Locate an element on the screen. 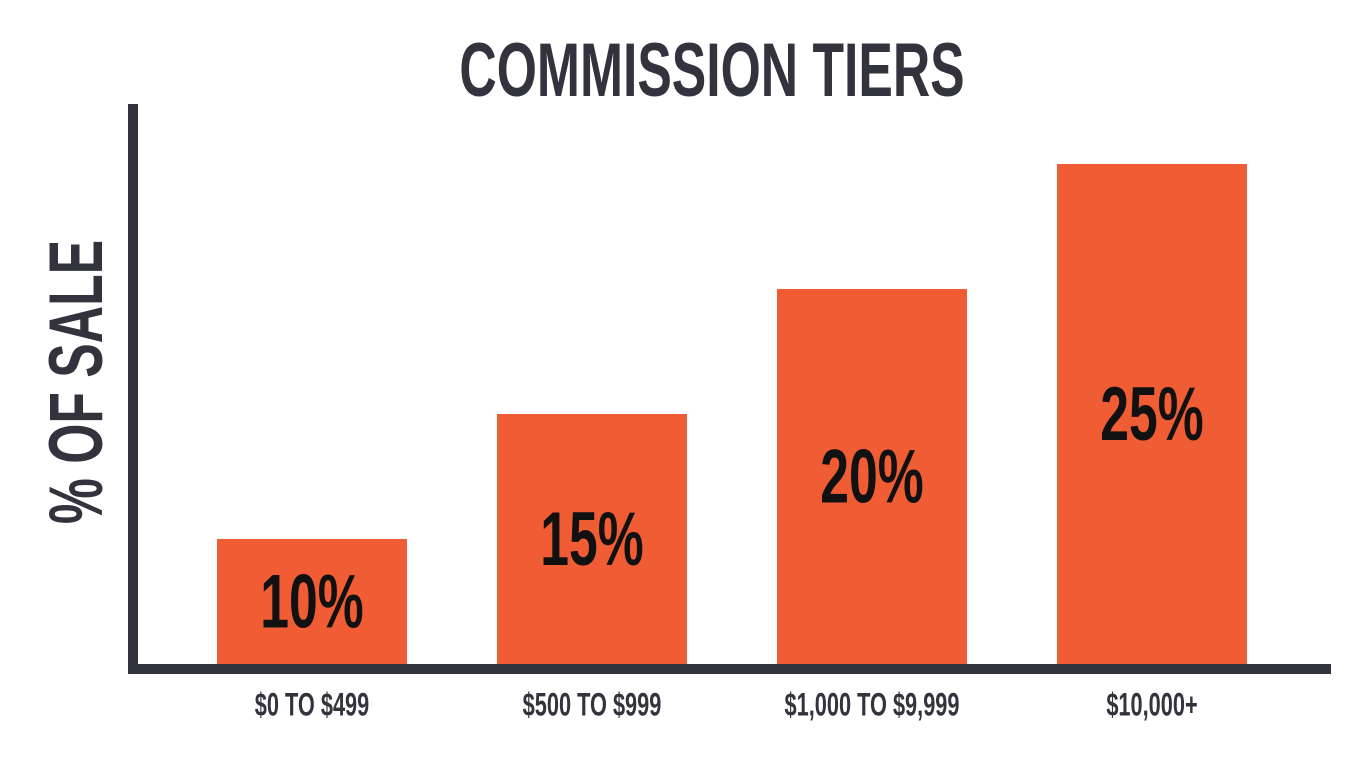  x-tick-label: $10,000+ is located at coordinates (1151, 704).